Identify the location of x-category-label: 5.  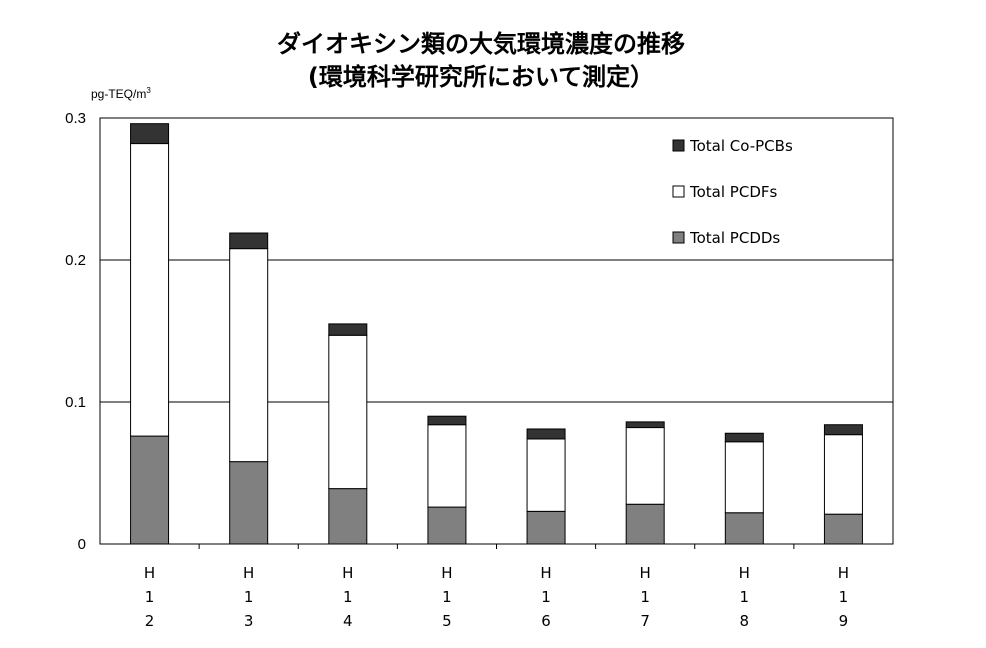
(447, 621).